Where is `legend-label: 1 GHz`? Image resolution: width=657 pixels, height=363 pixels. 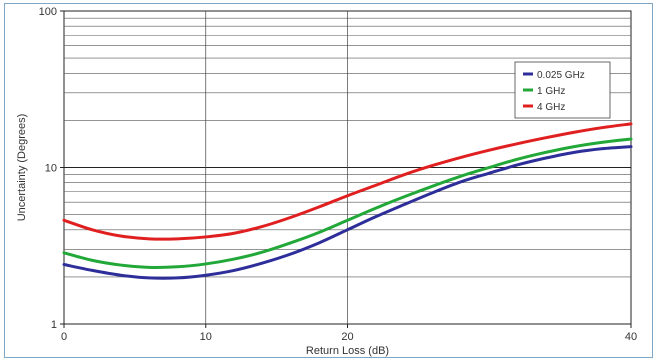 legend-label: 1 GHz is located at coordinates (551, 91).